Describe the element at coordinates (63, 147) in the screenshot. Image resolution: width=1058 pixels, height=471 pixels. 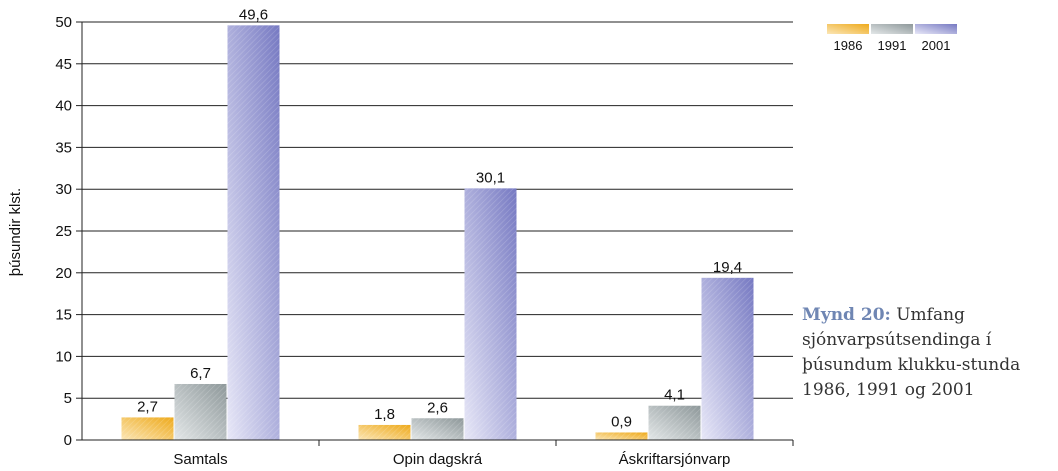
I see `y-tick-label: 35` at that location.